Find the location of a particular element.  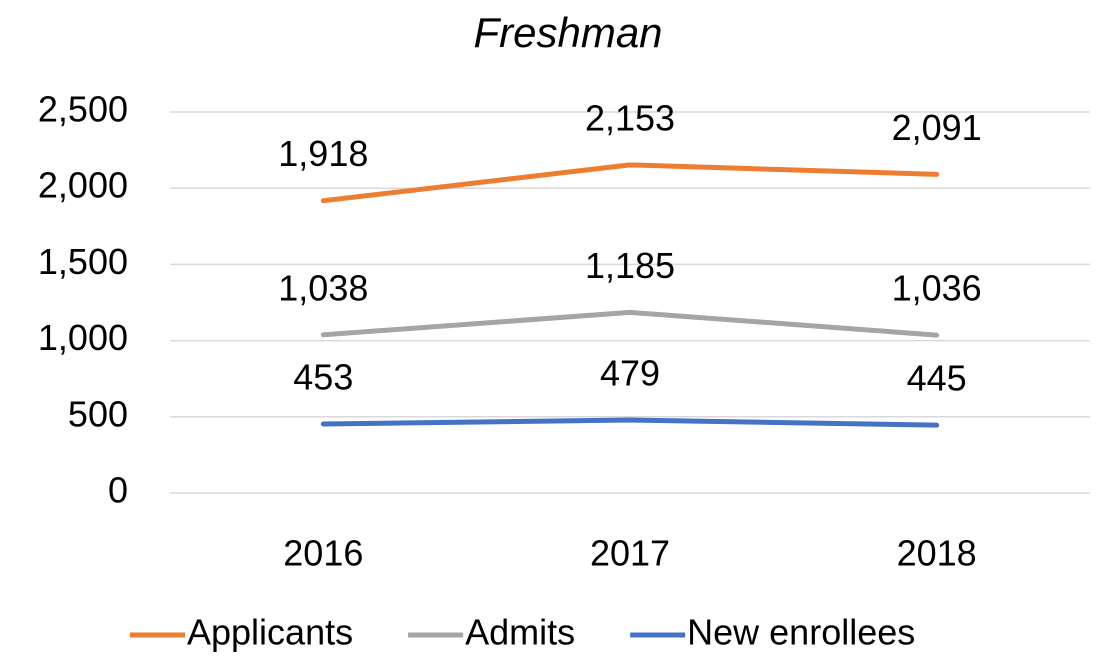

x-tick-label: 2017 is located at coordinates (630, 553).